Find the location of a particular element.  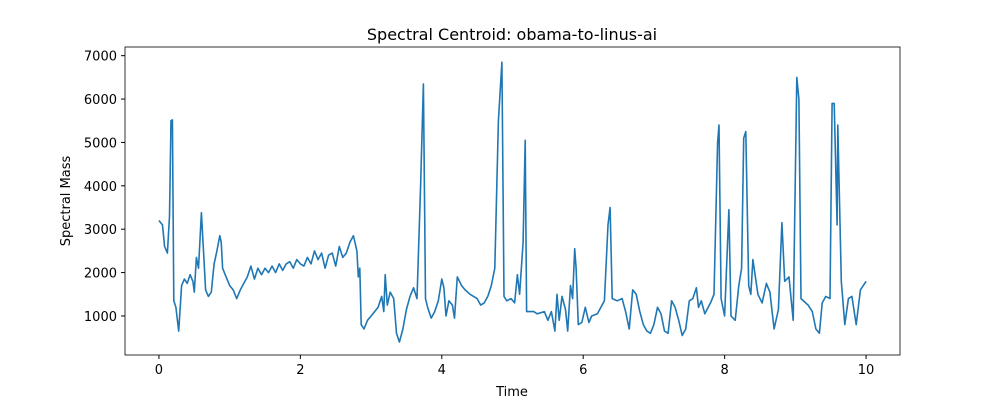

y-tick-label: 7000 is located at coordinates (100, 57).